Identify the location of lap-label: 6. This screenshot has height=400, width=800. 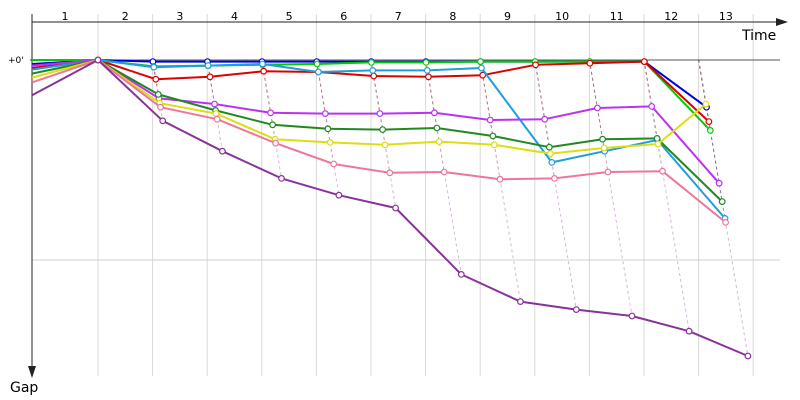
(343, 16).